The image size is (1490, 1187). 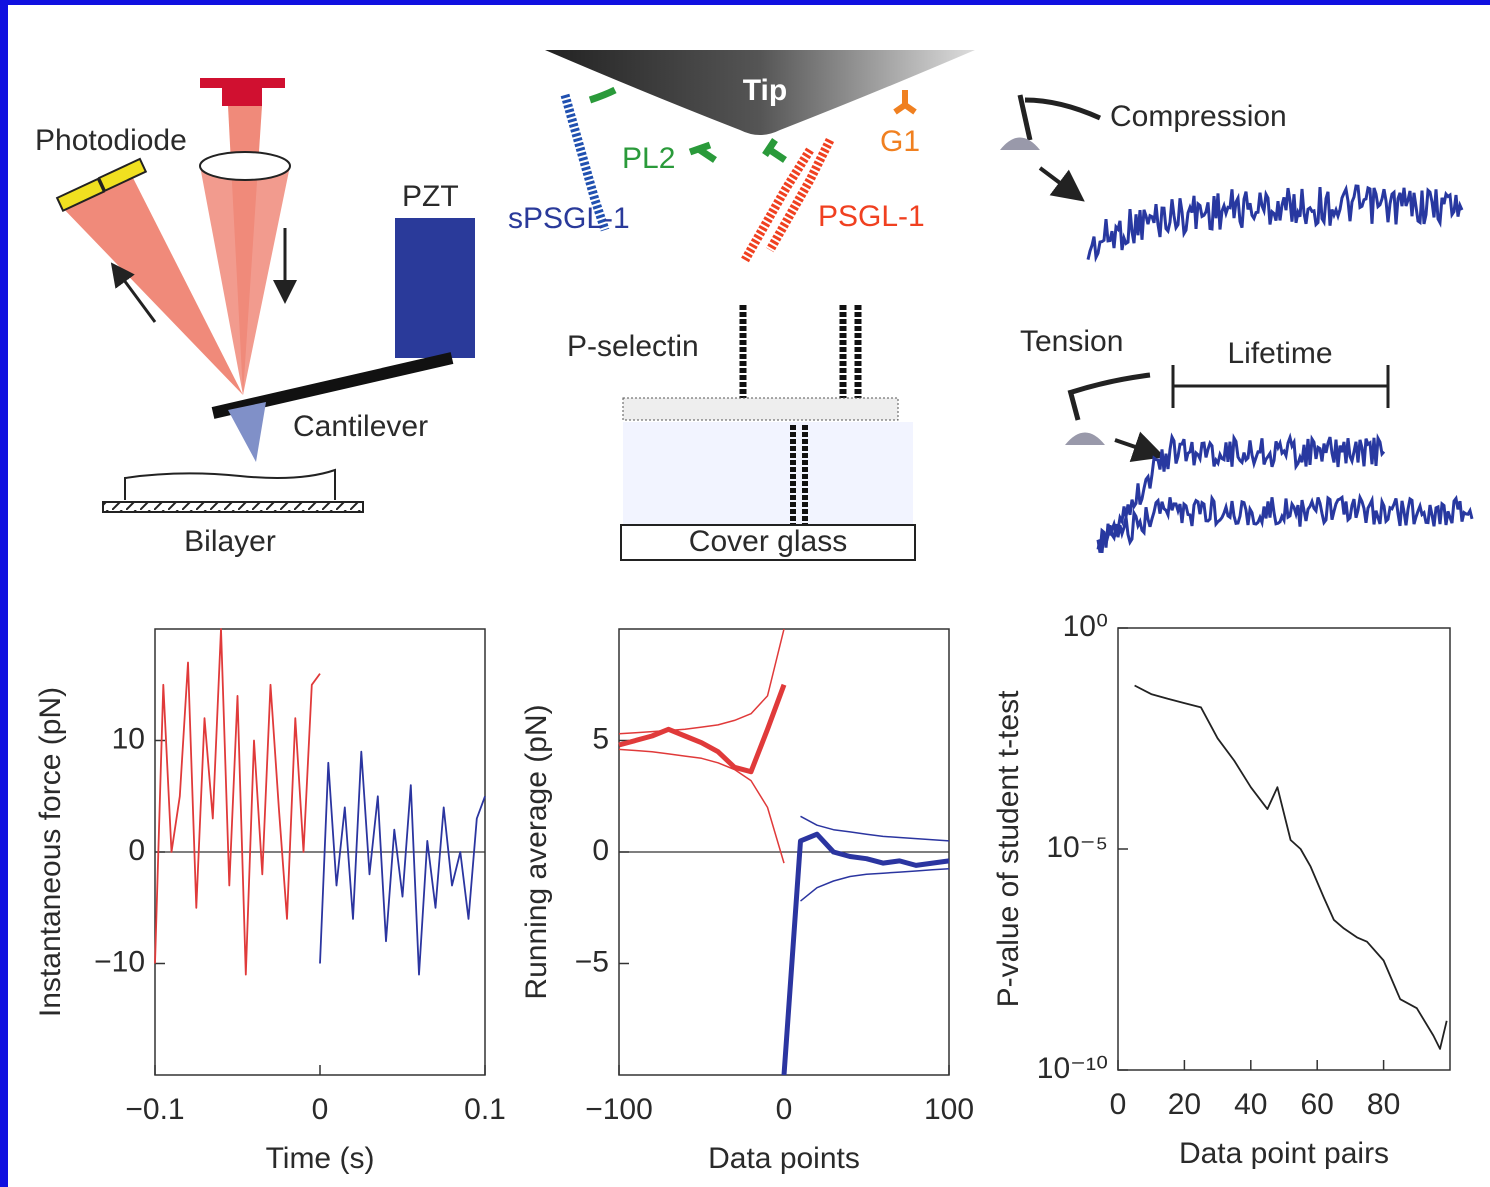 What do you see at coordinates (435, 288) in the screenshot?
I see `pzt` at bounding box center [435, 288].